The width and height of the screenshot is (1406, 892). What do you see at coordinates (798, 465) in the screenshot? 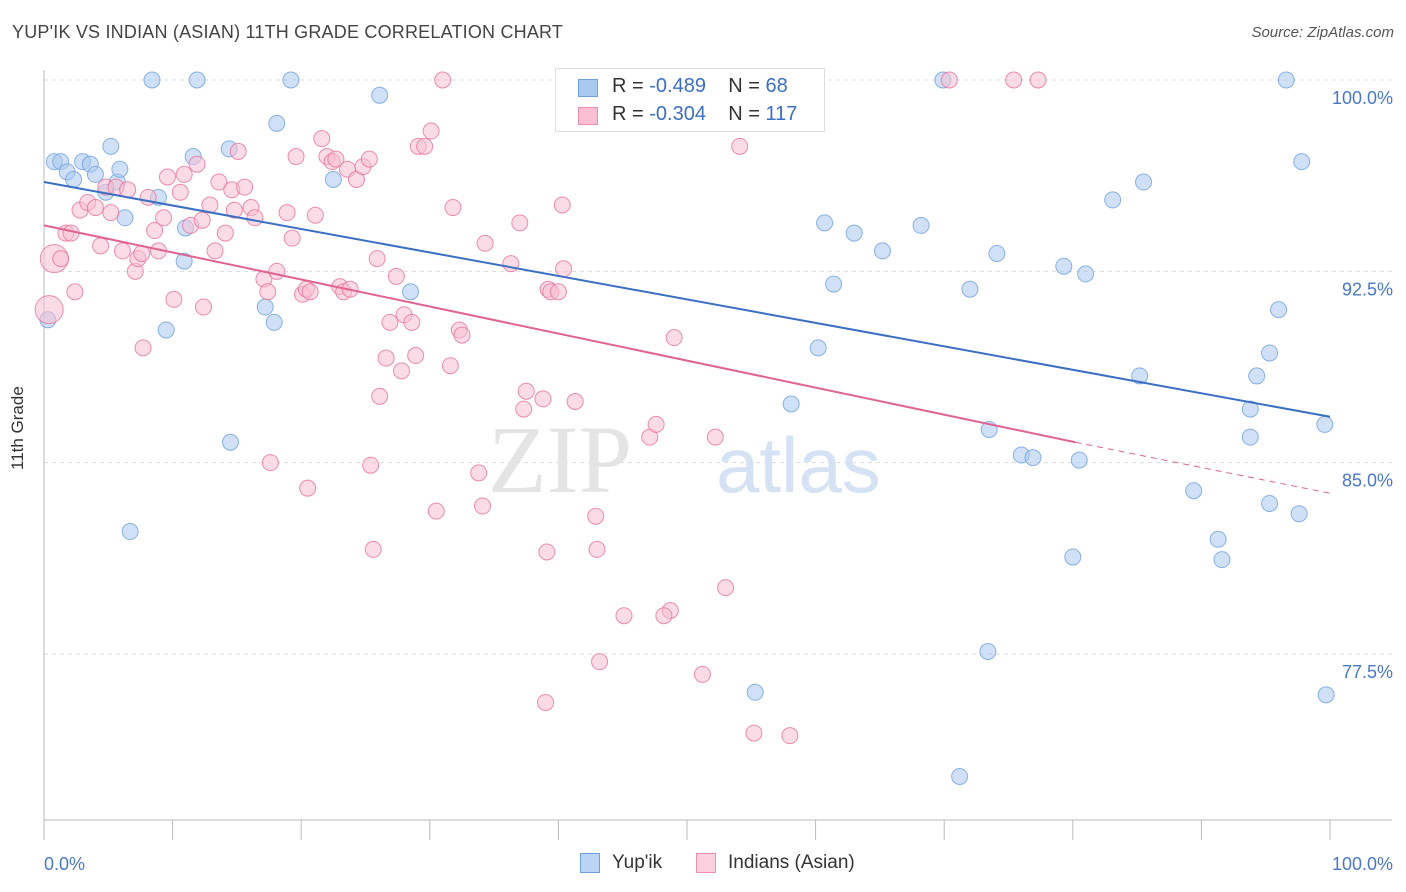
I see `watermark-atlas: atlas` at bounding box center [798, 465].